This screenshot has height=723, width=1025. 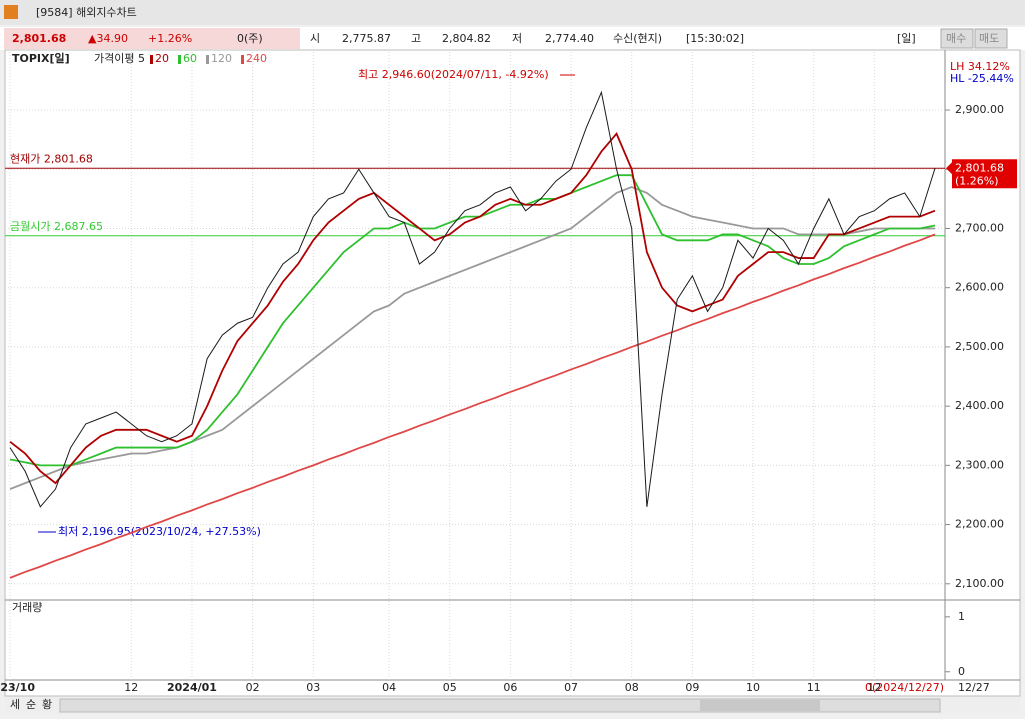 What do you see at coordinates (979, 227) in the screenshot?
I see `y-tick-label: 2,700.00` at bounding box center [979, 227].